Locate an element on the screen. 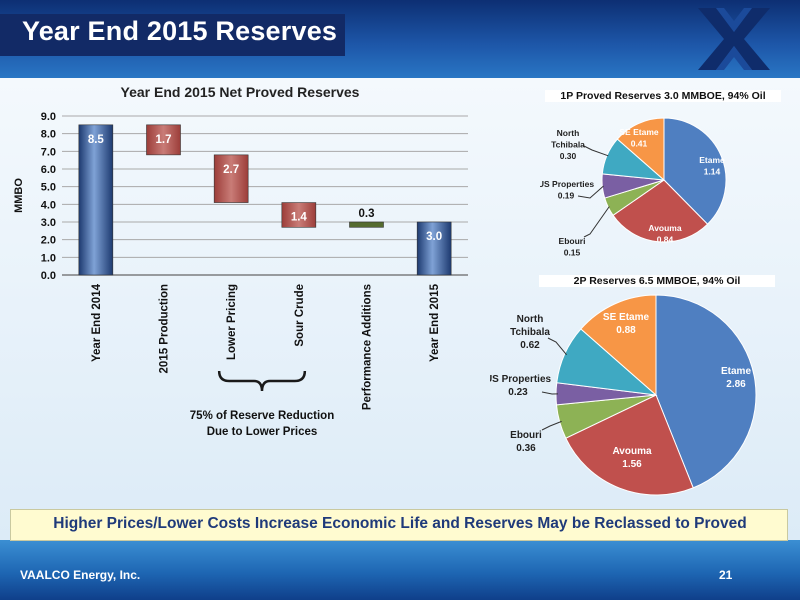 The width and height of the screenshot is (800, 600). x-tick-label: Sour Crude is located at coordinates (300, 315).